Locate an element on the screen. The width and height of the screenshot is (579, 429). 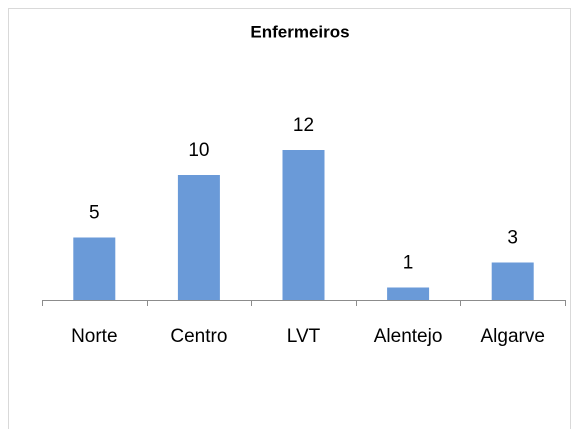
data-label: 5 is located at coordinates (94, 213).